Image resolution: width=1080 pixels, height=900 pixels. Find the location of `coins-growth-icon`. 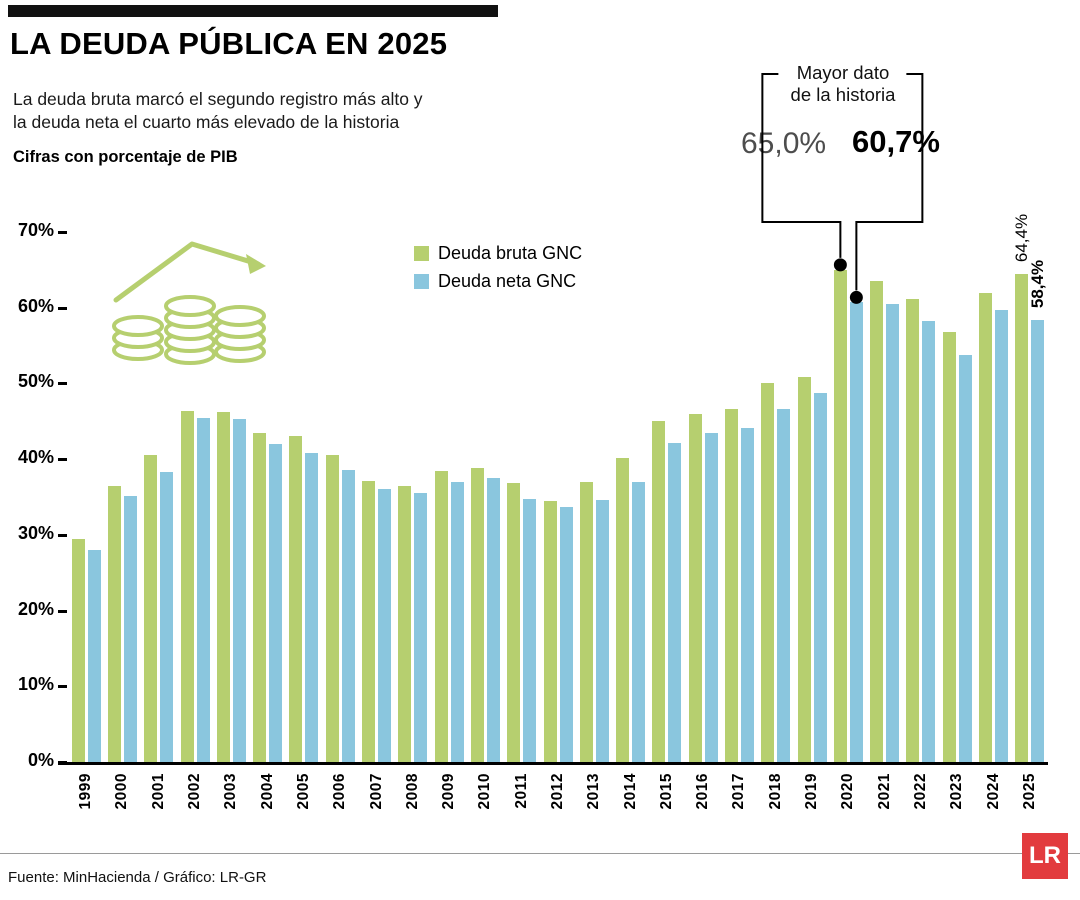

coins-growth-icon is located at coordinates (192, 300).